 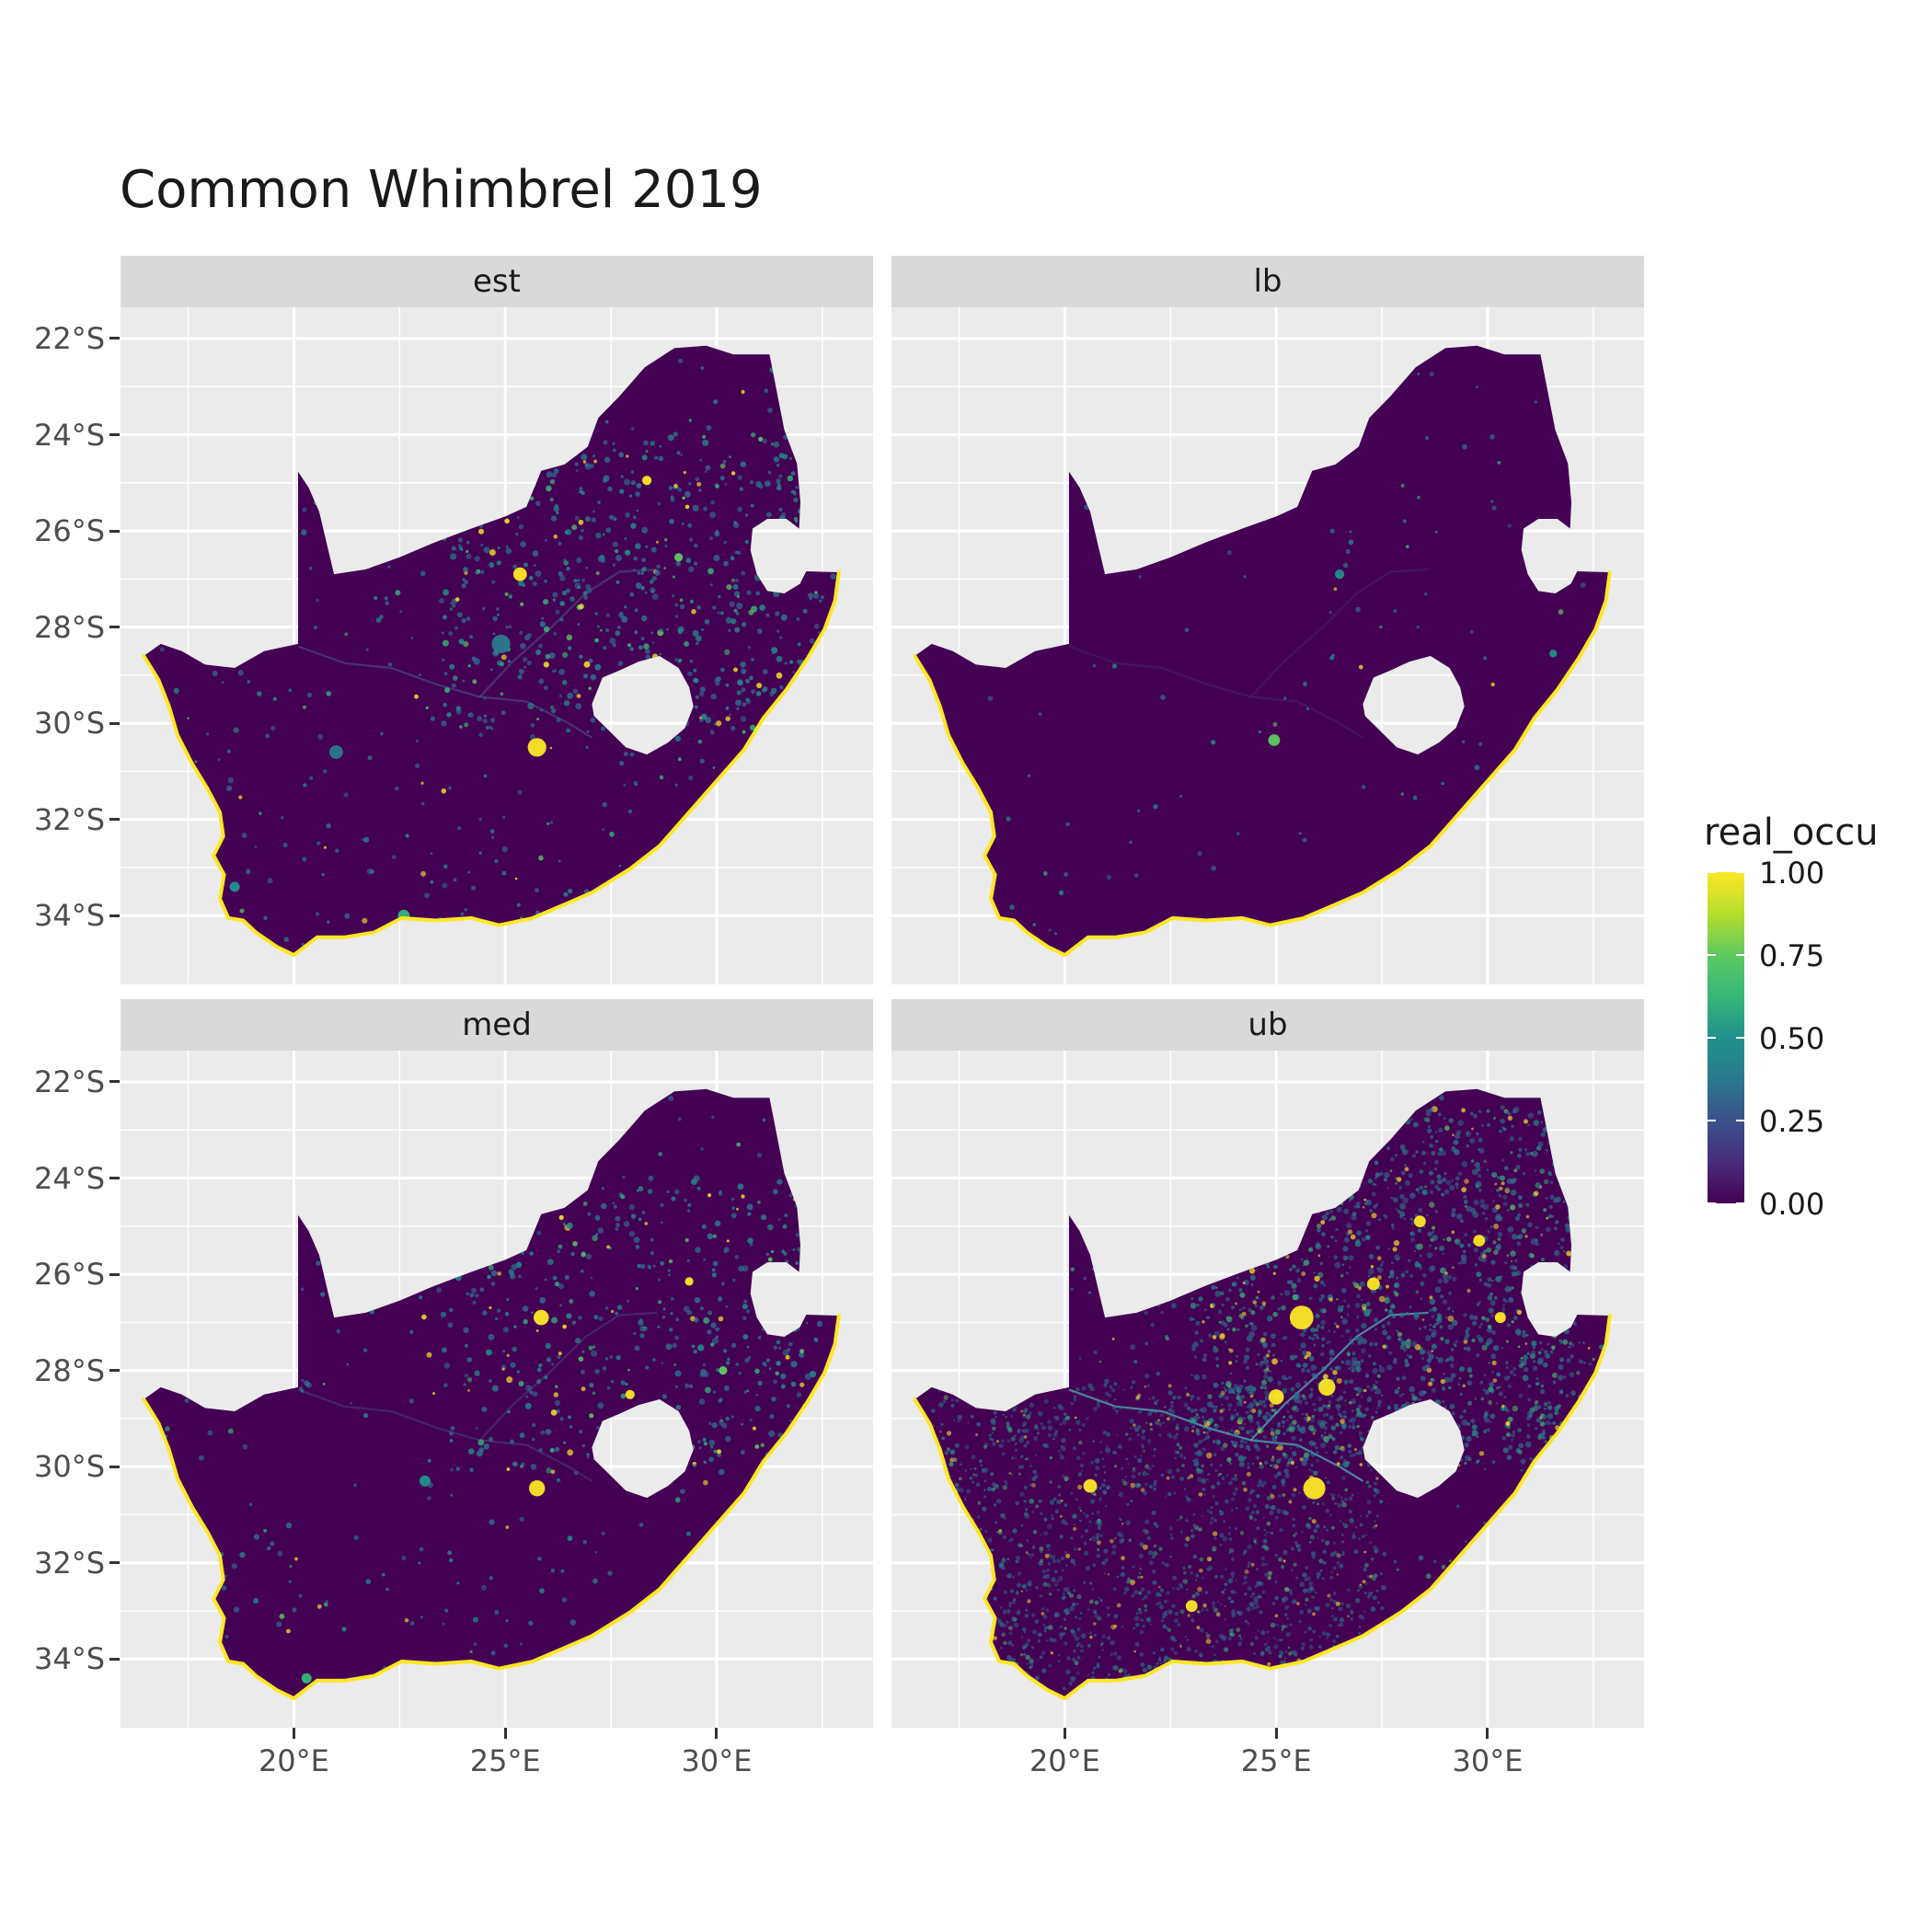 I want to click on facet-strip-label: ub, so click(x=1268, y=1024).